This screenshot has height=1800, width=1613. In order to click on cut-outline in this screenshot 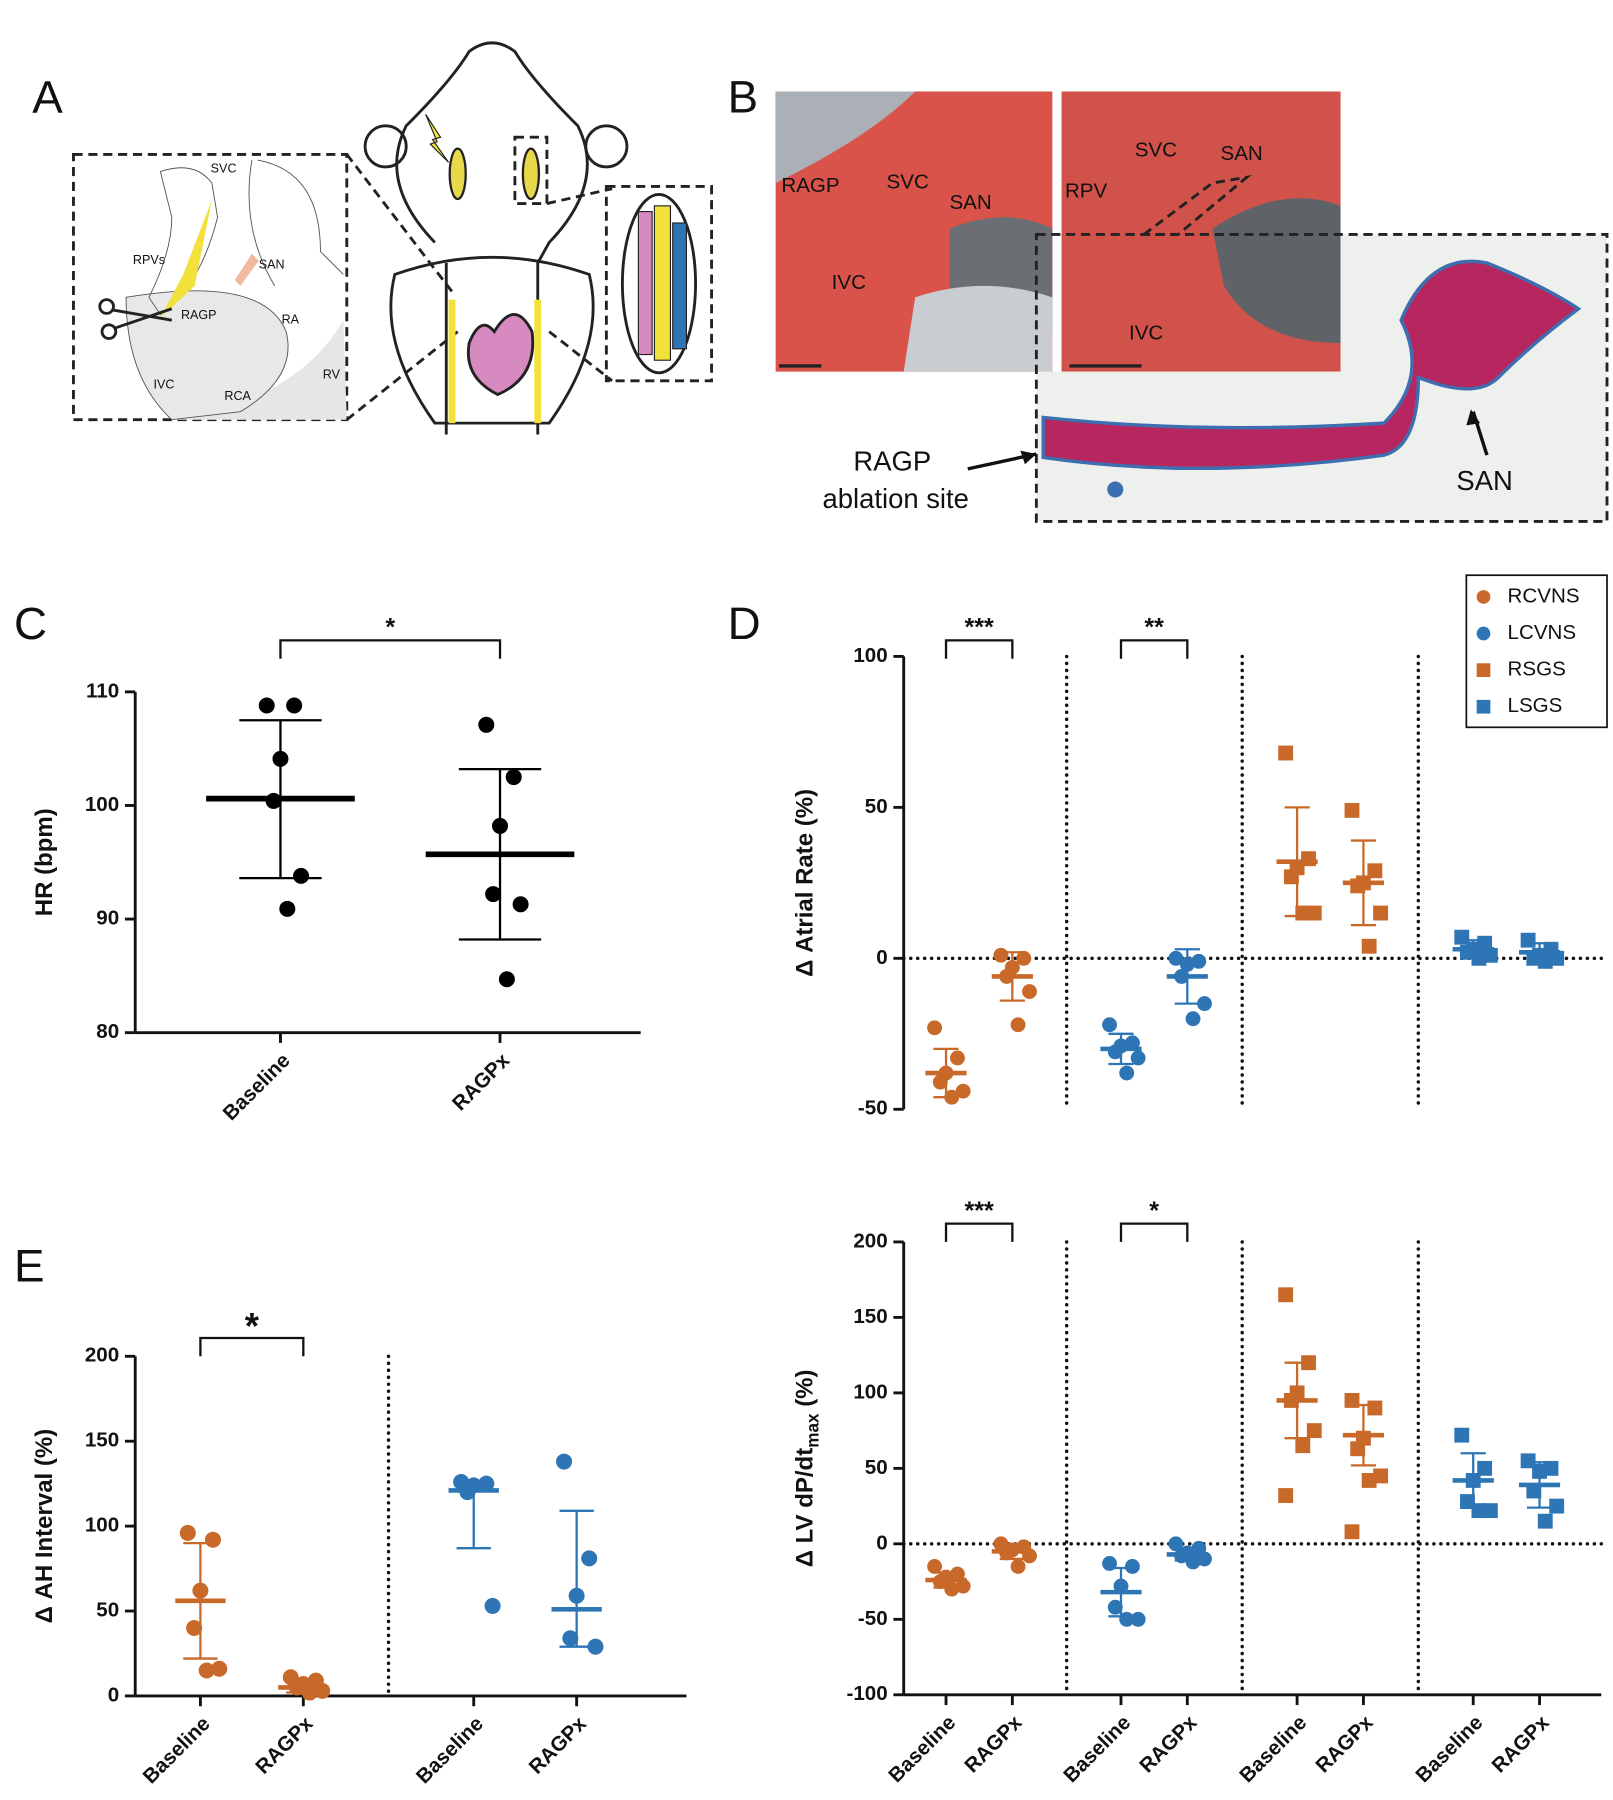, I will do `click(1195, 205)`.